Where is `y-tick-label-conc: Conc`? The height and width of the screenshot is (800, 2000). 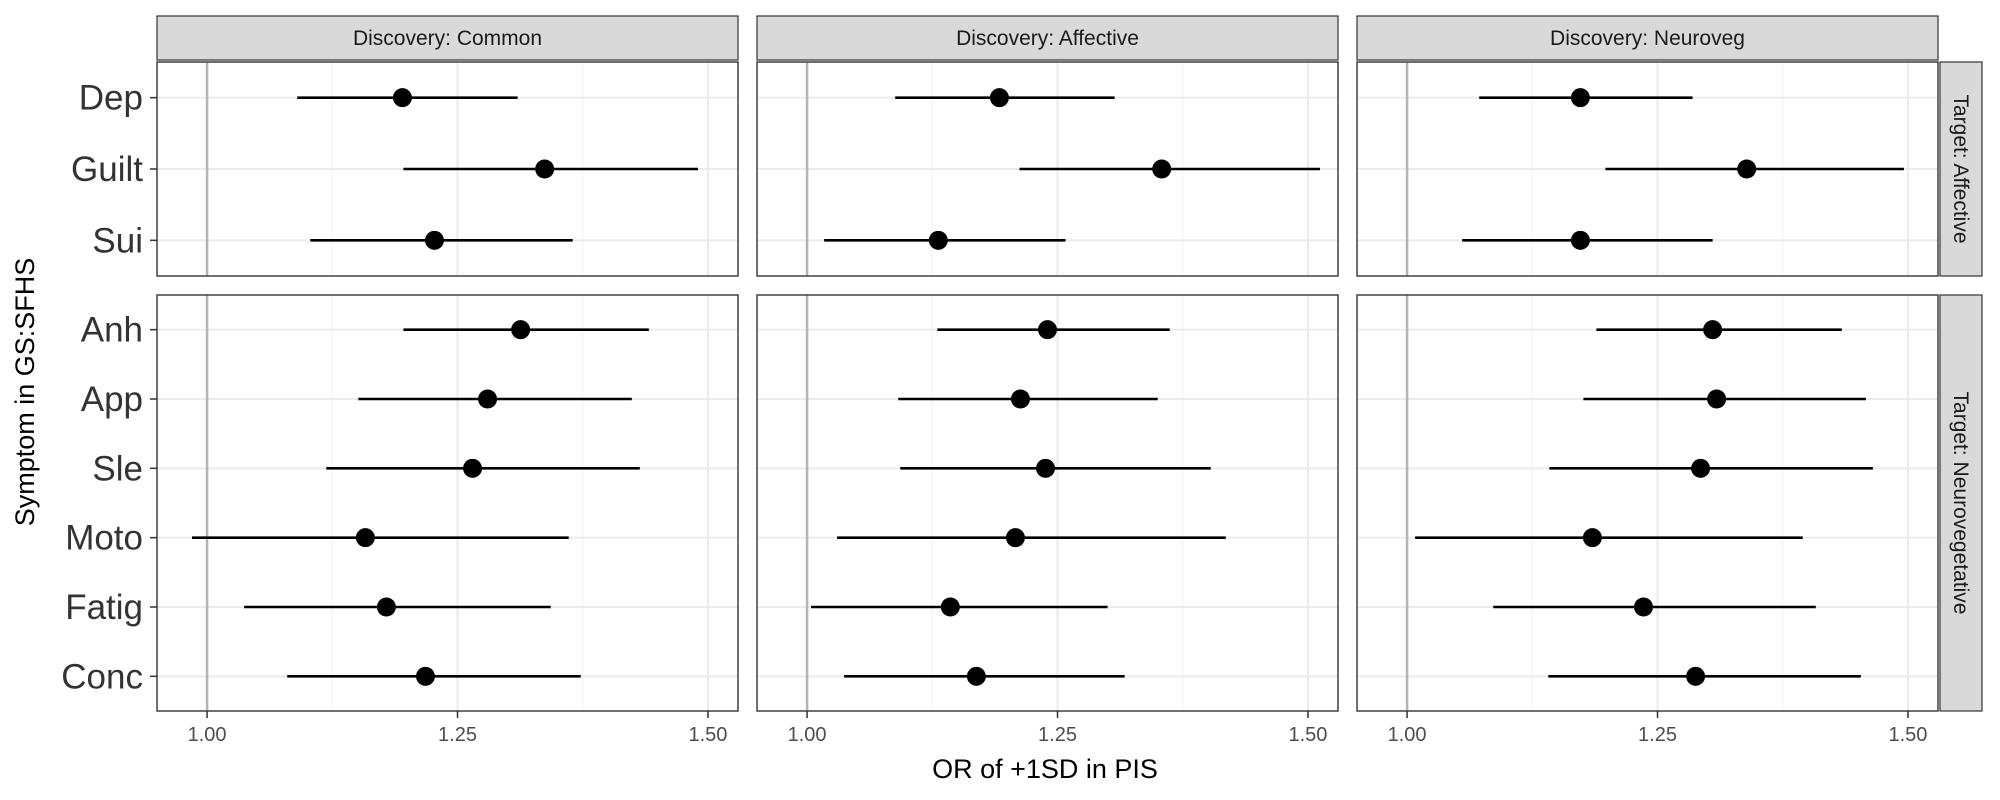 y-tick-label-conc: Conc is located at coordinates (102, 676).